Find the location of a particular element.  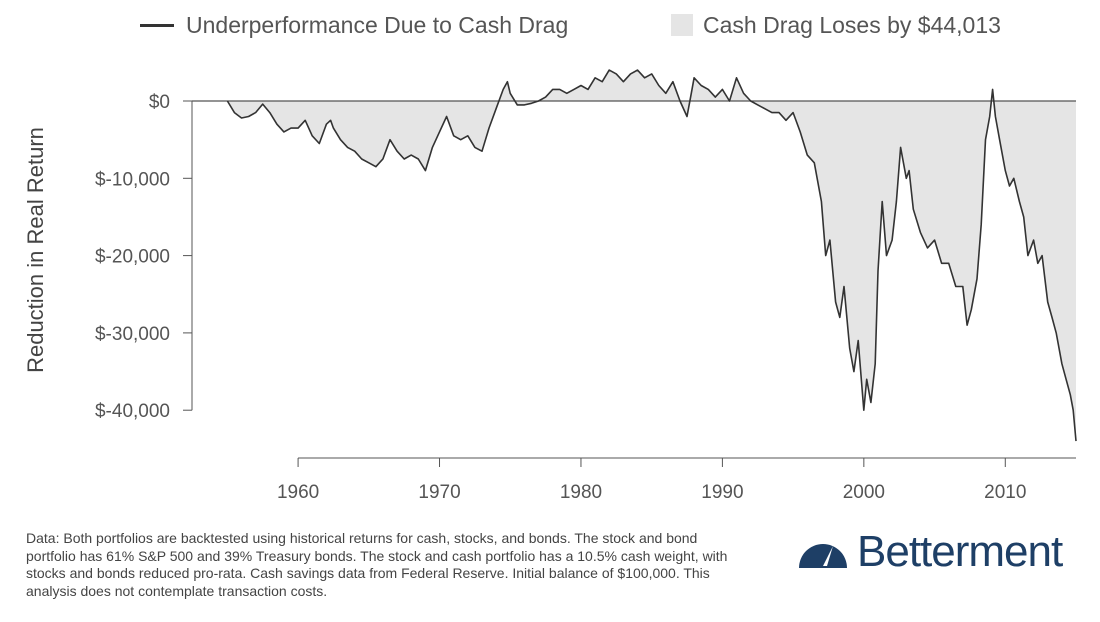

x-tick-label: 1980 is located at coordinates (581, 492).